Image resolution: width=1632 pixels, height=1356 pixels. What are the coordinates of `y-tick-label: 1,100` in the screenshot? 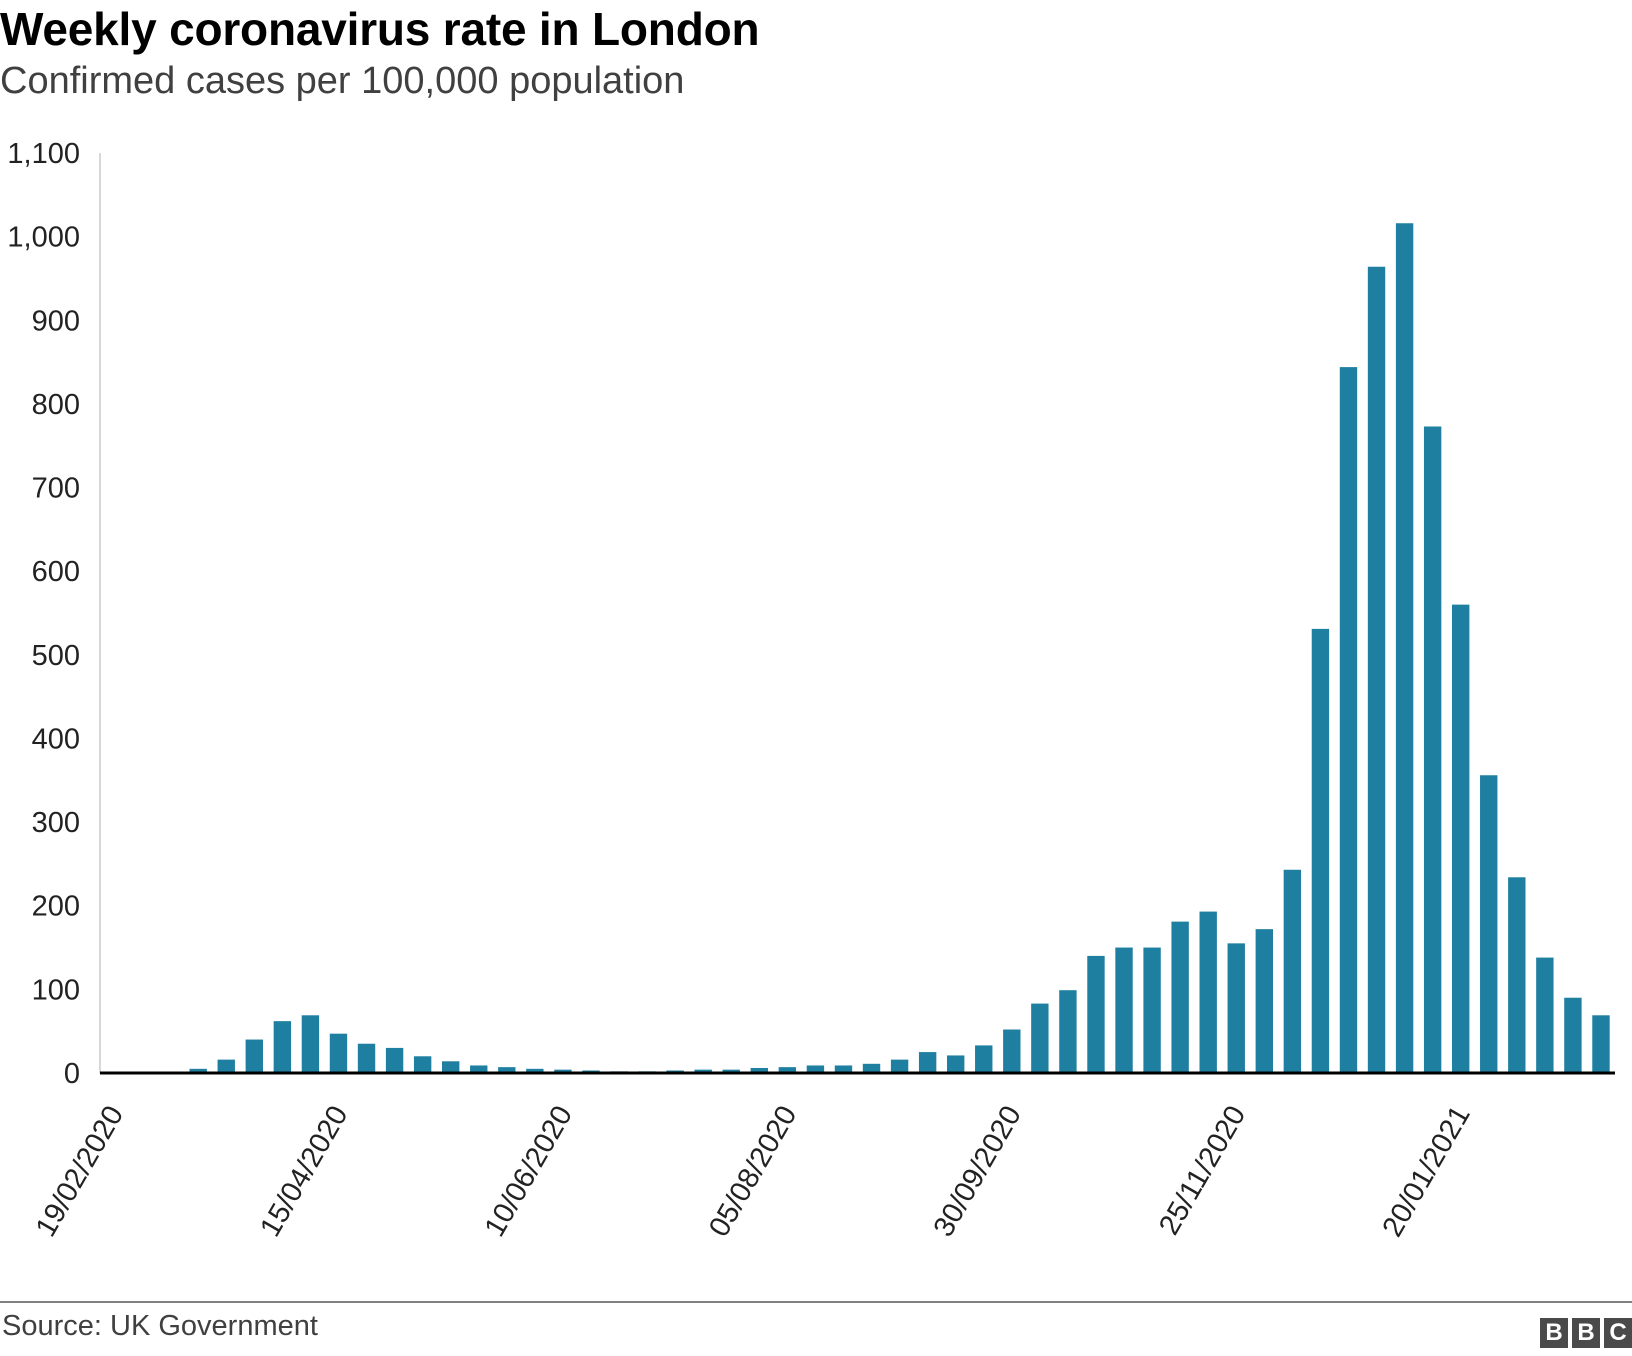 It's located at (43, 154).